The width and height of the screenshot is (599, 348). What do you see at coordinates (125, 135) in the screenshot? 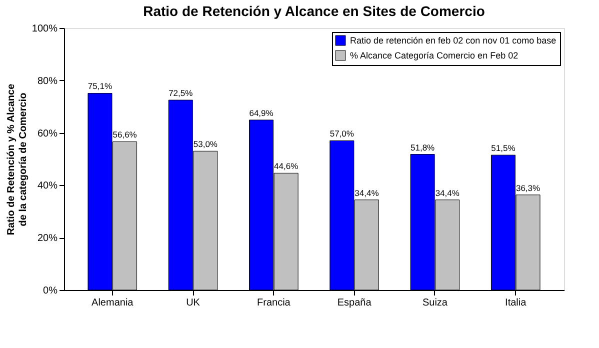
I see `data-label: 56,6%` at bounding box center [125, 135].